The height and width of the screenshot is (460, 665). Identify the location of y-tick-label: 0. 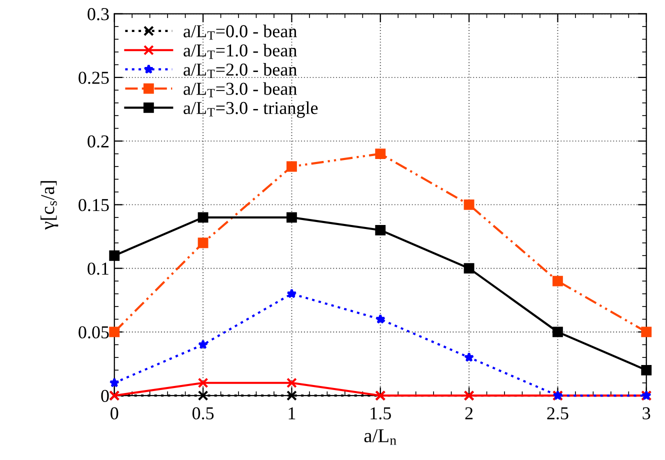
(105, 396).